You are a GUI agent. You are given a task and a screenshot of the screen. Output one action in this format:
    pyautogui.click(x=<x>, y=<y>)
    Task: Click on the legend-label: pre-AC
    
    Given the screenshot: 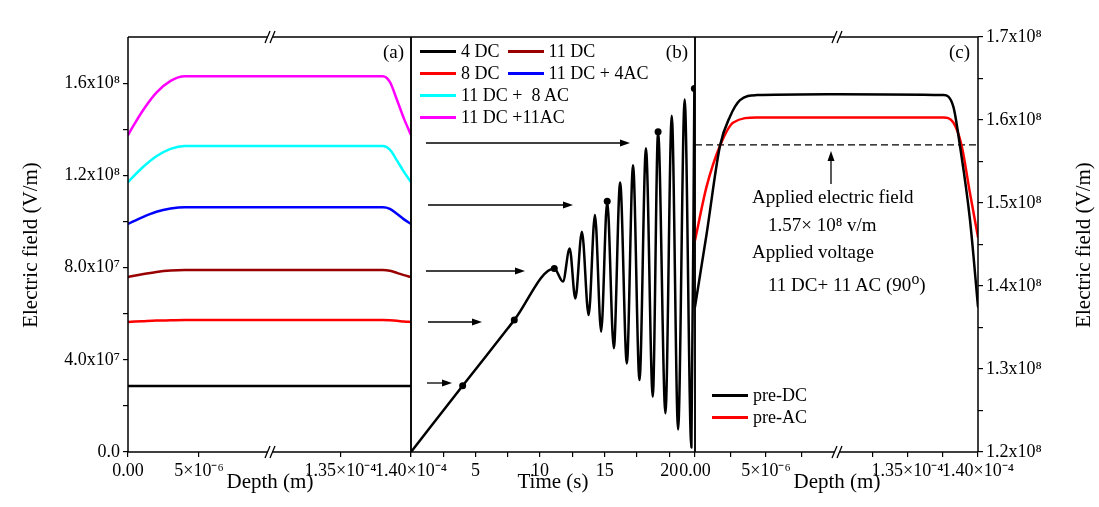 What is the action you would take?
    pyautogui.click(x=780, y=416)
    